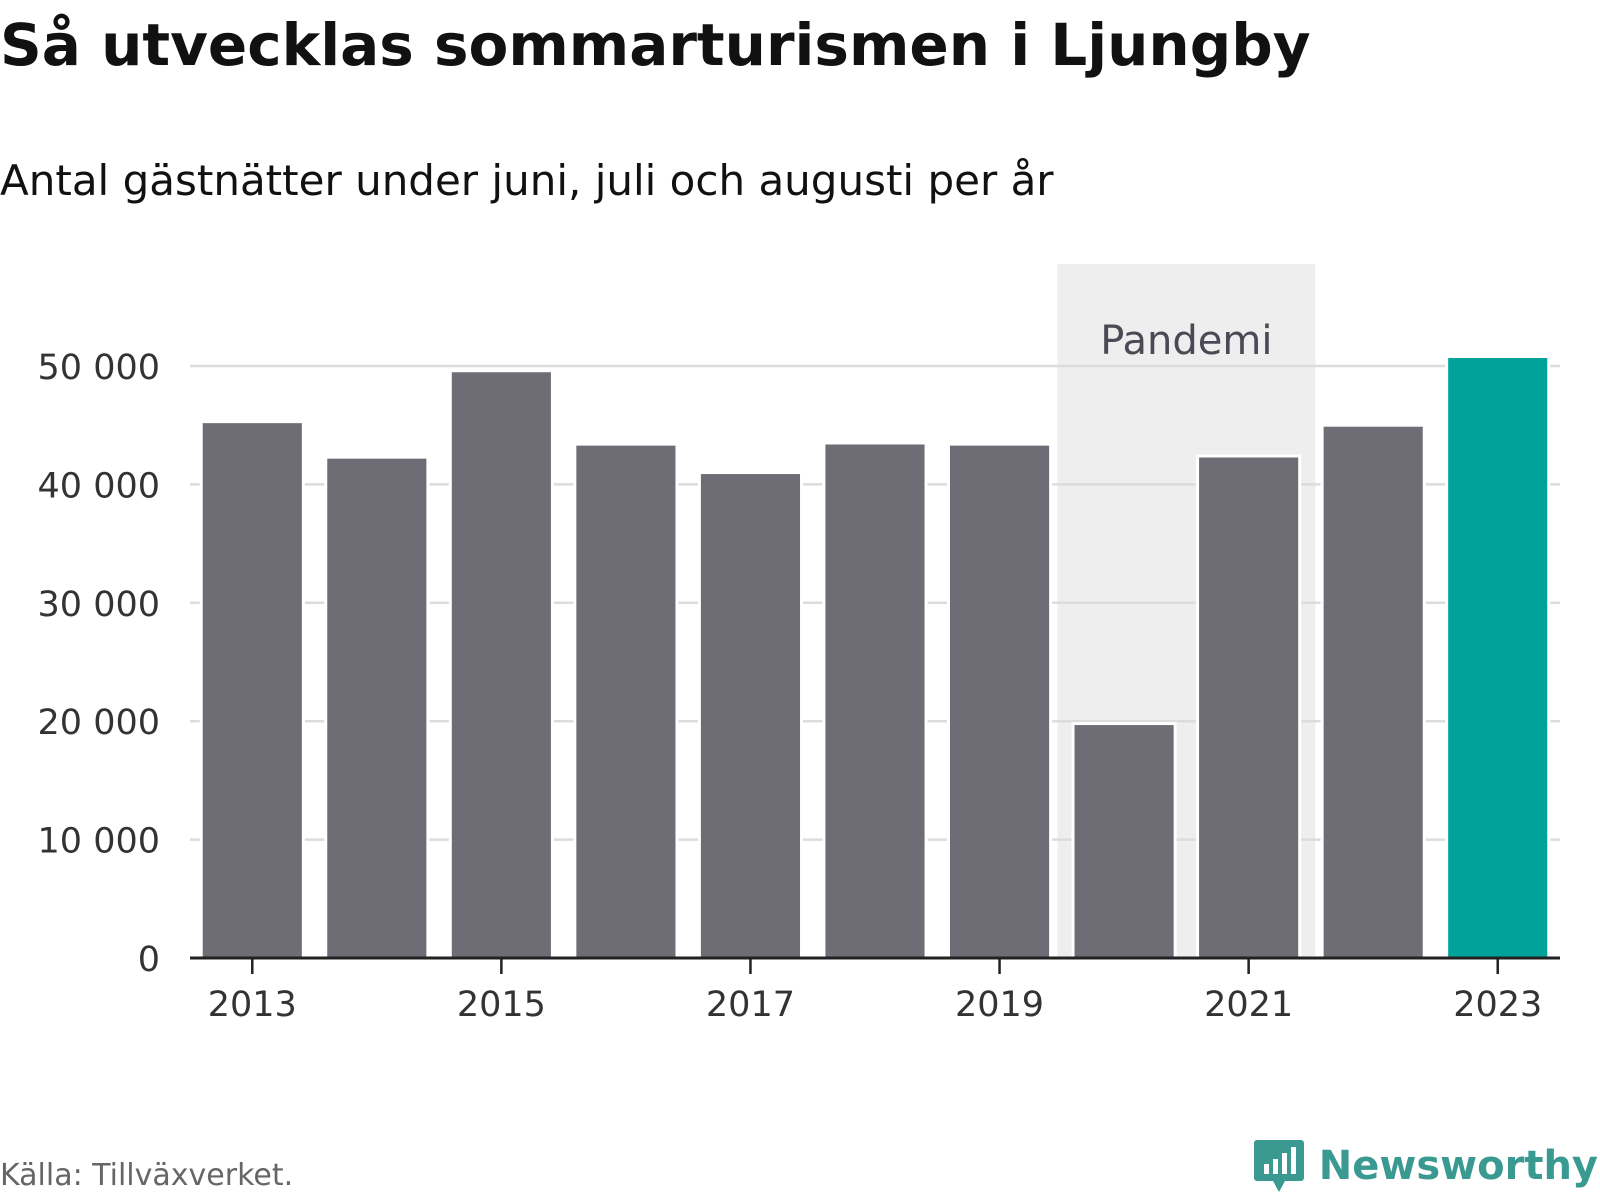  Describe the element at coordinates (99, 605) in the screenshot. I see `y-tick-label: 30 000` at that location.